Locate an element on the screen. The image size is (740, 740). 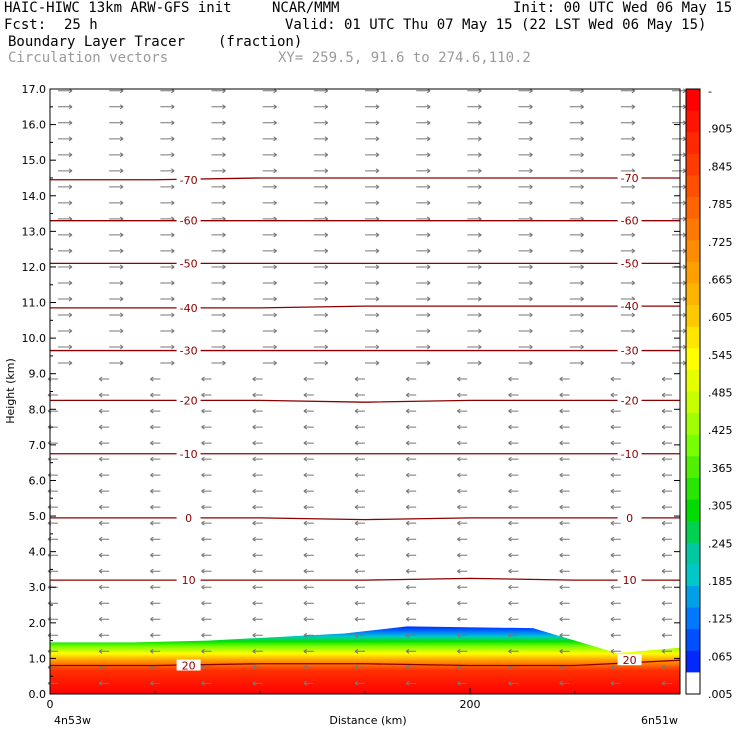
y-tick-label: 7.0 is located at coordinates (38, 445).